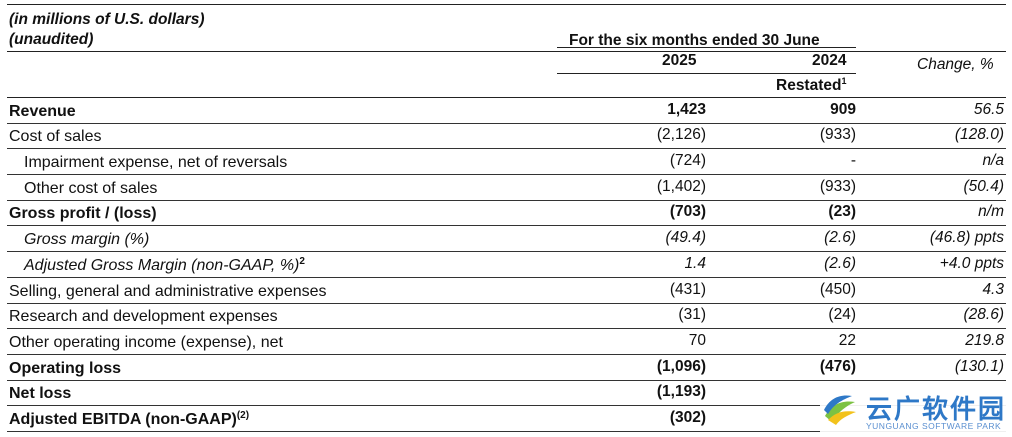 This screenshot has width=1012, height=437. Describe the element at coordinates (966, 238) in the screenshot. I see `value-change: (46.8) ppts` at that location.